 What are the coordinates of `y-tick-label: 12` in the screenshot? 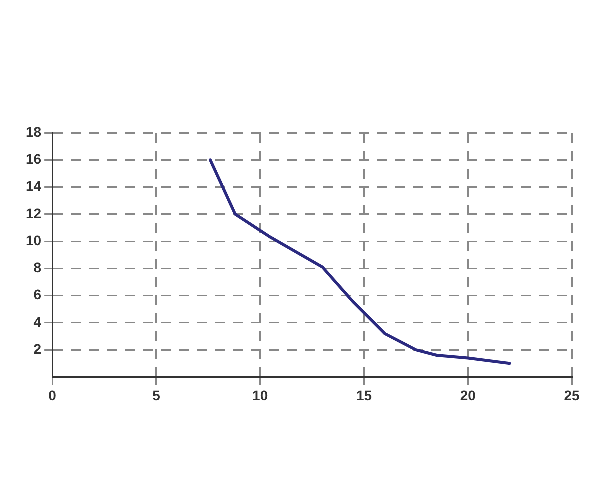 It's located at (34, 213).